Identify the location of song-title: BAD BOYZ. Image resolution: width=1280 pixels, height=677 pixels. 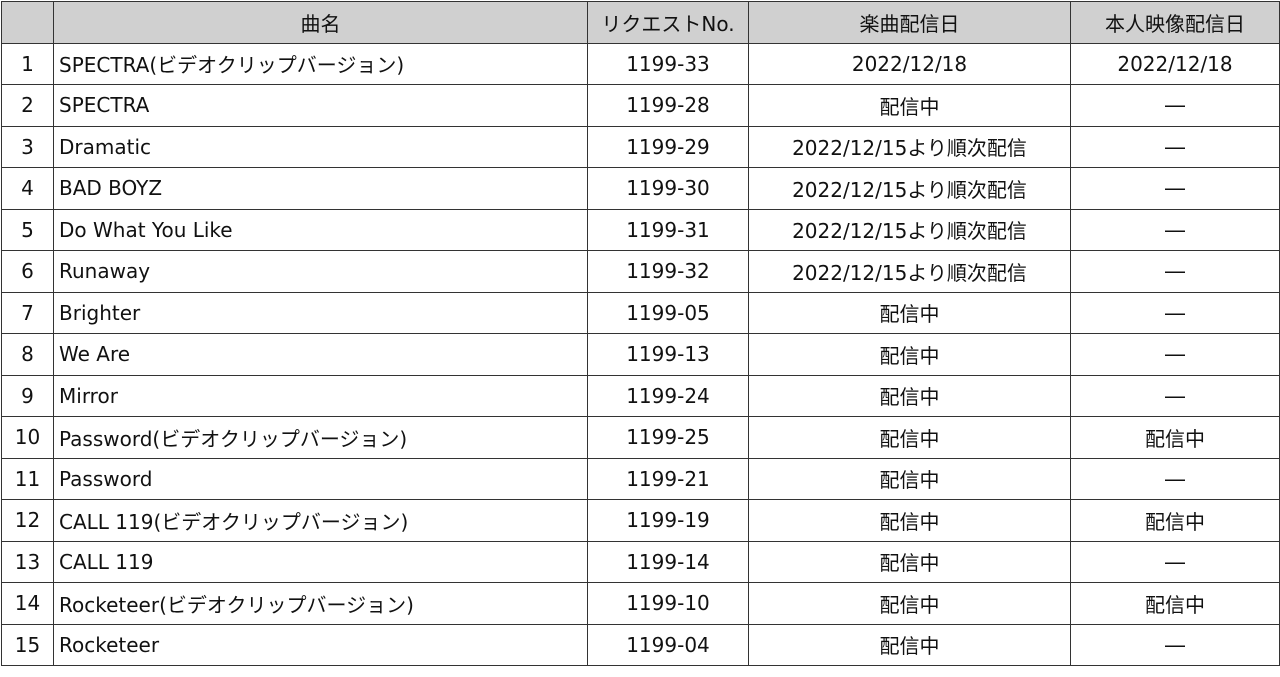
(320, 188).